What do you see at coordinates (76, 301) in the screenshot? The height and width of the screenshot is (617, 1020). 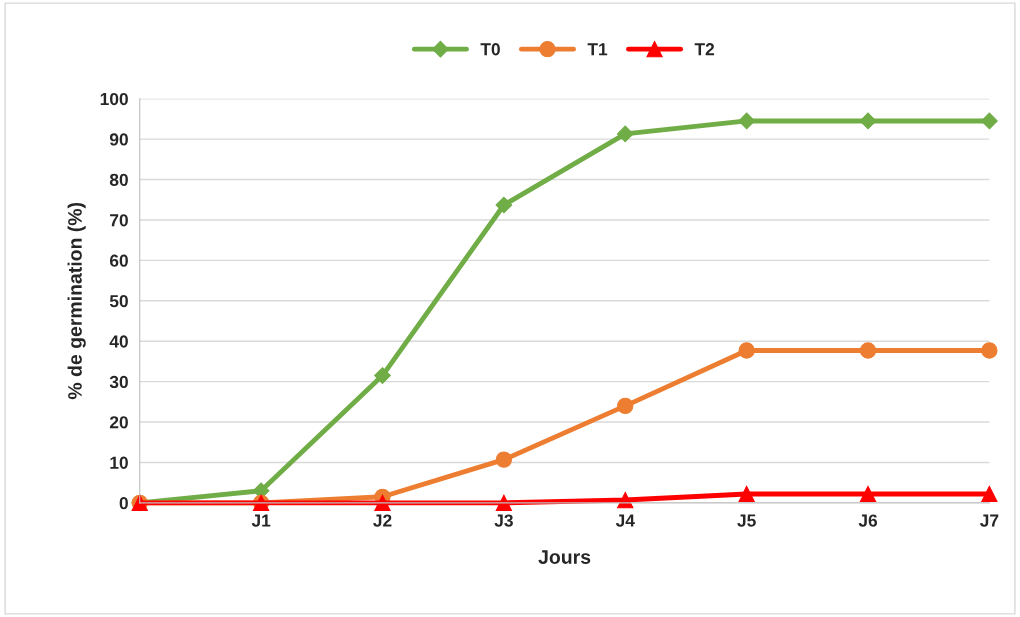 I see `y-axis-title: % de germination (%)` at bounding box center [76, 301].